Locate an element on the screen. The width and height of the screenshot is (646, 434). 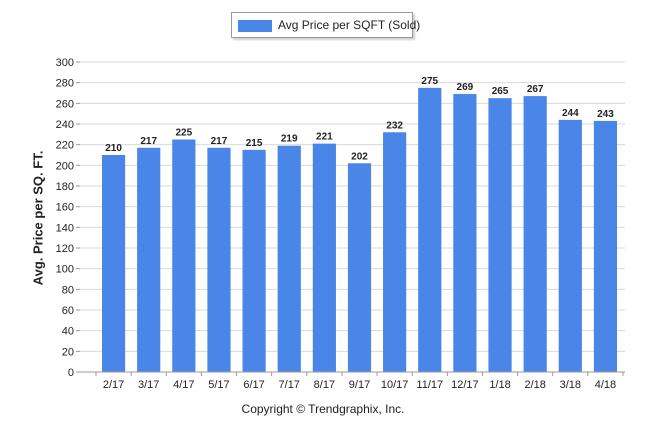
x-tick-label: 4/17 is located at coordinates (183, 385).